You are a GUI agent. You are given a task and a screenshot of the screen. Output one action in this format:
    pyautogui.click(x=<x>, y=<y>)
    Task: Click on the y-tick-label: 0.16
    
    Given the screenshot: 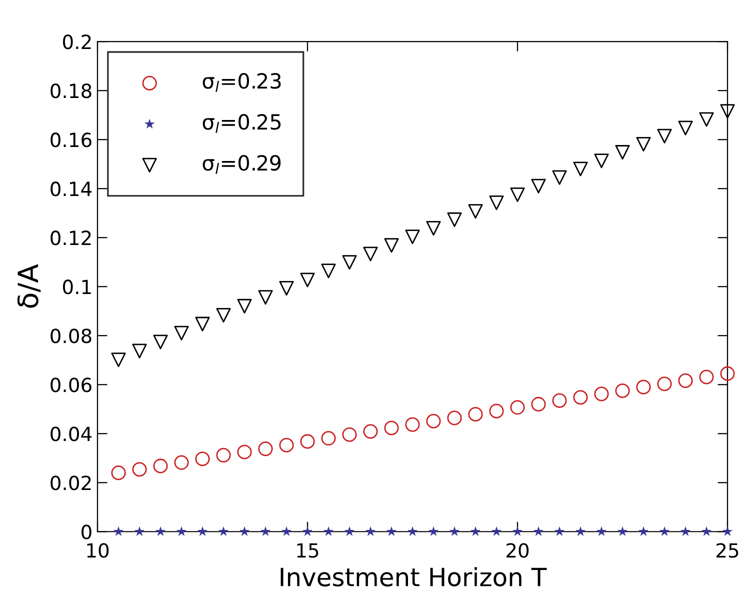 What is the action you would take?
    pyautogui.click(x=71, y=140)
    